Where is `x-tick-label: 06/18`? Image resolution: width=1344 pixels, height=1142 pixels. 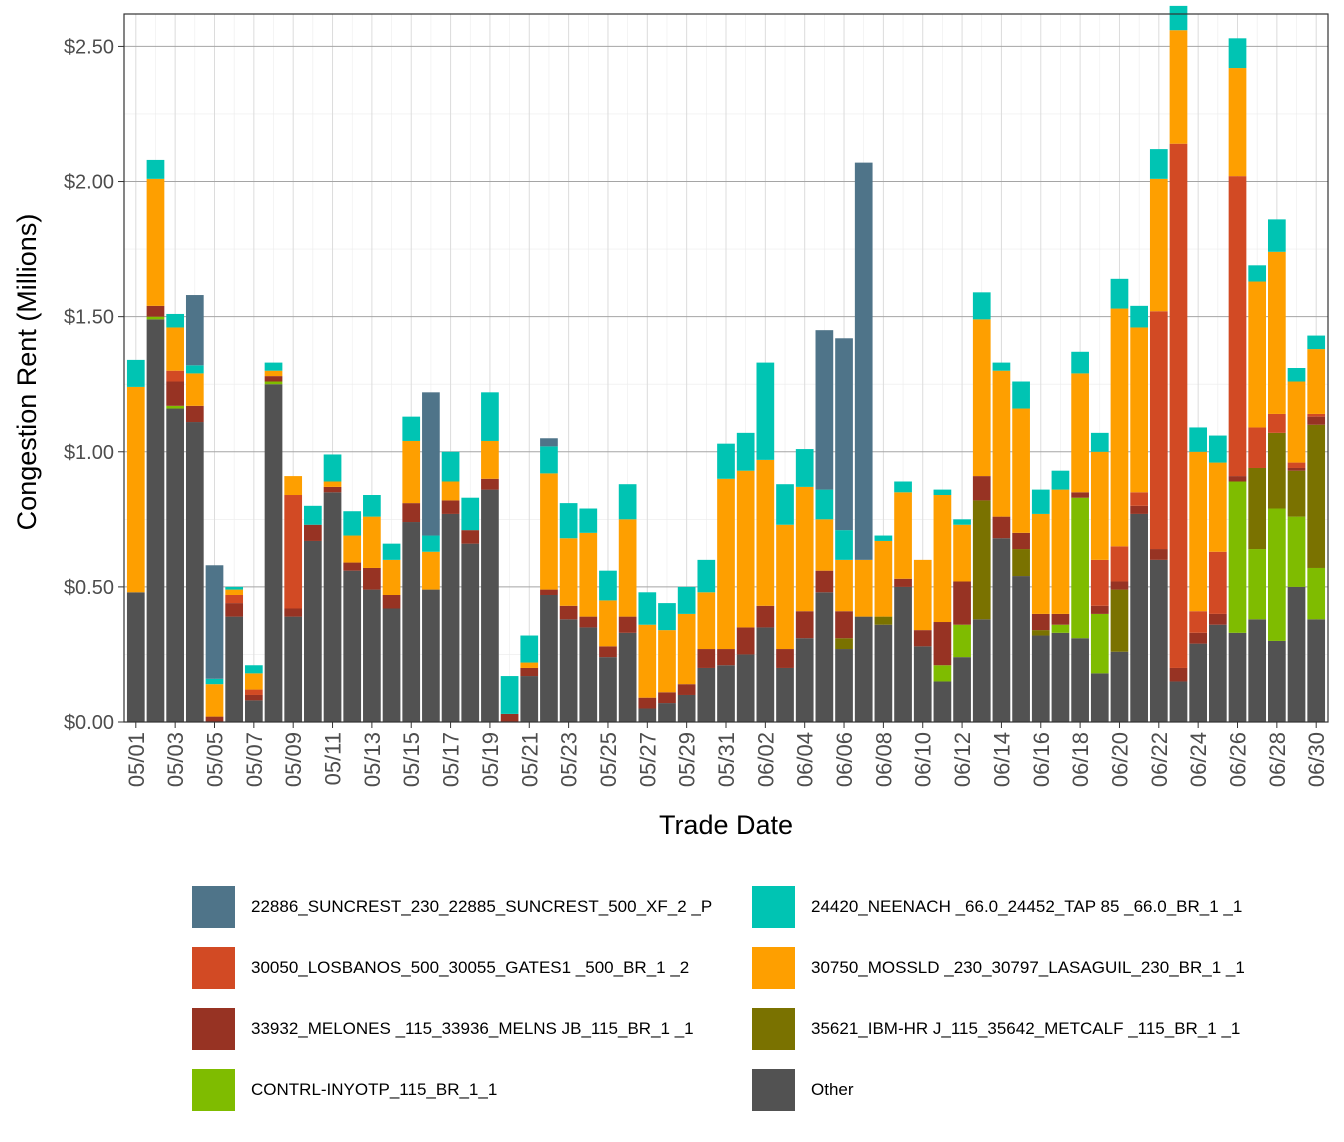 x-tick-label: 06/18 is located at coordinates (1080, 759).